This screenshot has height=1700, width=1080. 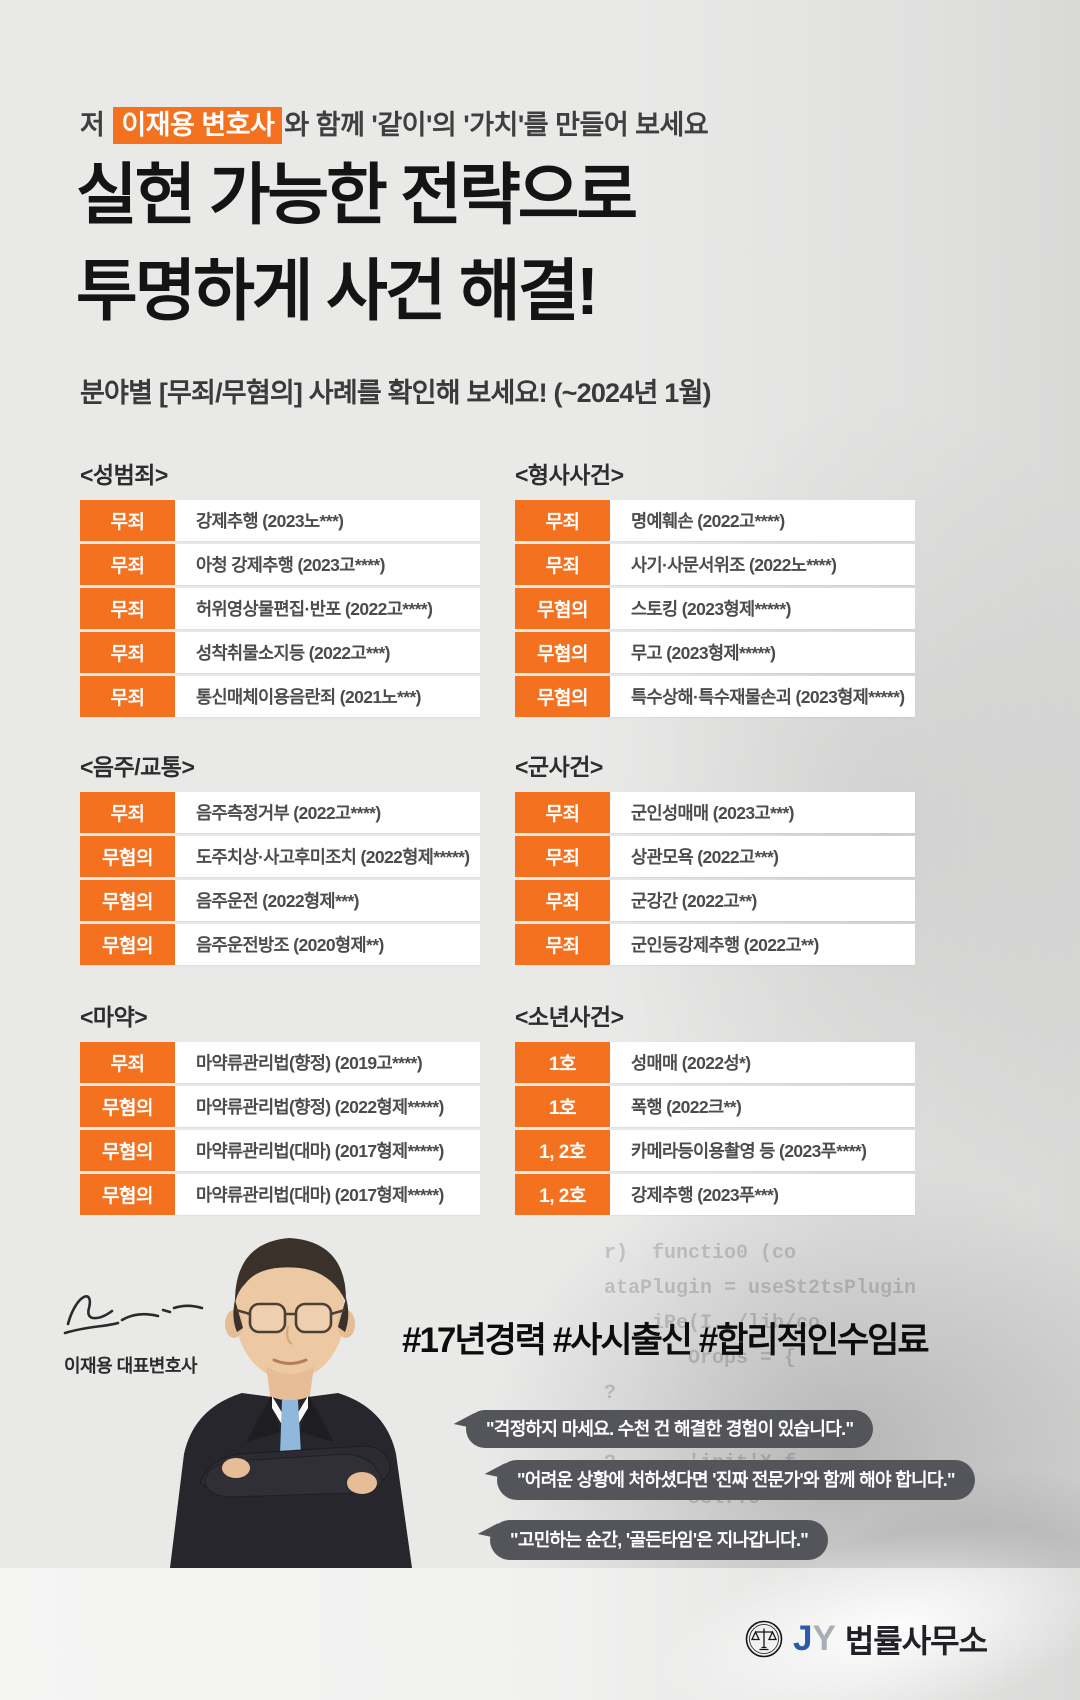 I want to click on case-row: 1, 2호 카메라등이용촬영 등 (2023푸****), so click(x=715, y=1150).